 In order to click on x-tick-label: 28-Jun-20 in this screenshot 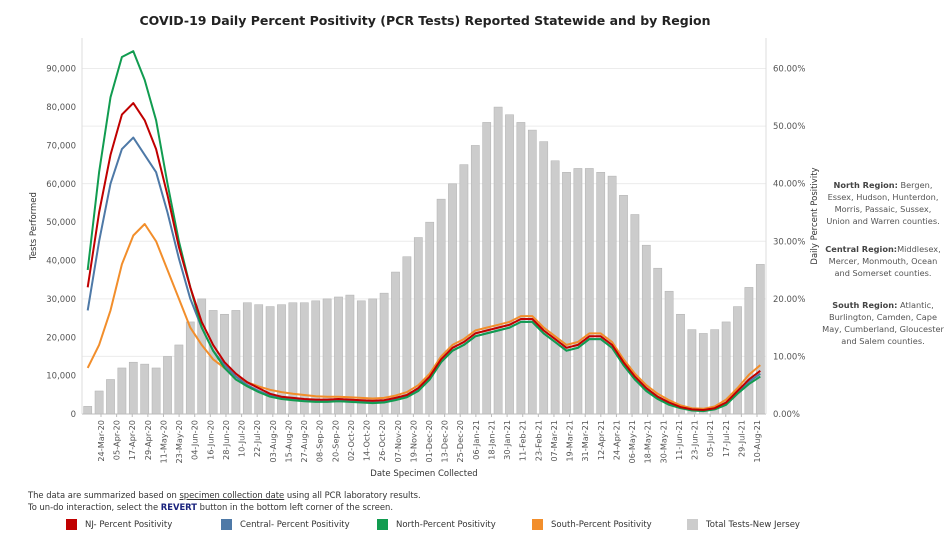, I will do `click(226, 440)`.